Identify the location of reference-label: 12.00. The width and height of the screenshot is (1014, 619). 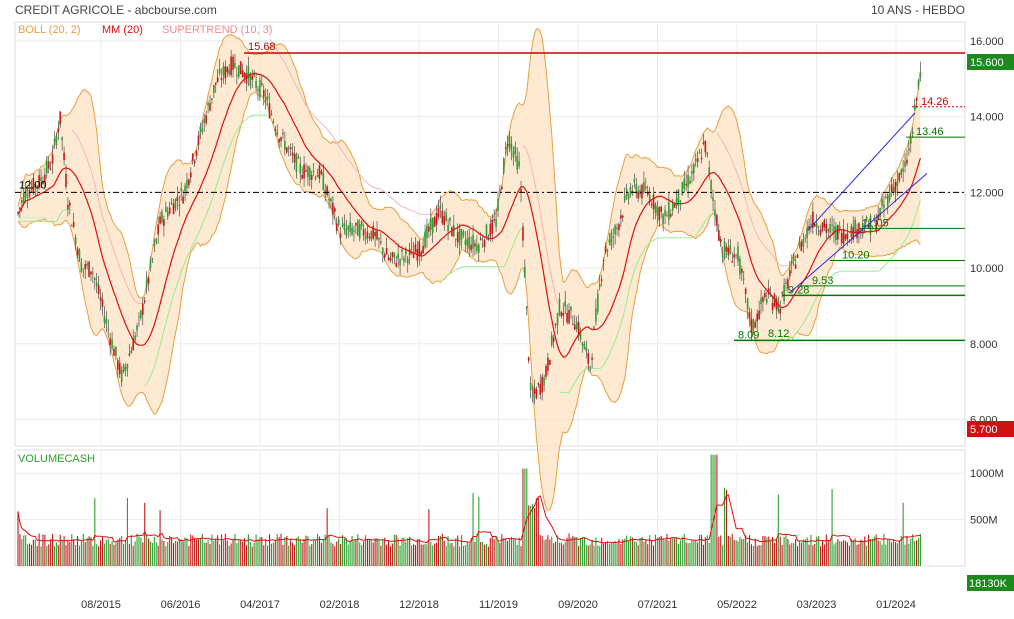
(33, 185).